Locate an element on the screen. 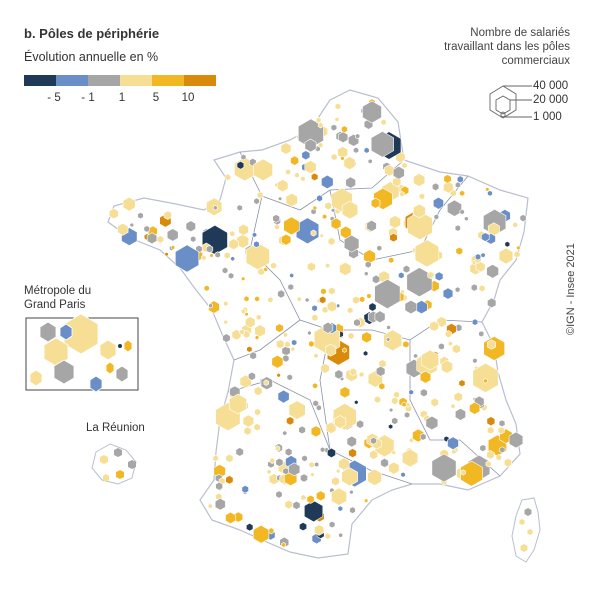  size-legend-hex-large is located at coordinates (503, 102).